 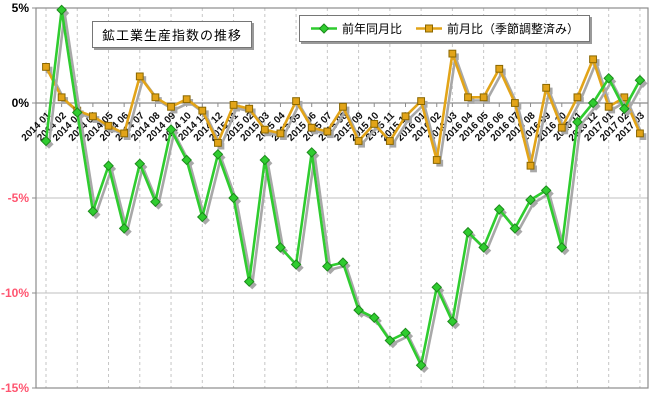 I want to click on y-axis-tick-label: 0%, so click(x=21, y=103).